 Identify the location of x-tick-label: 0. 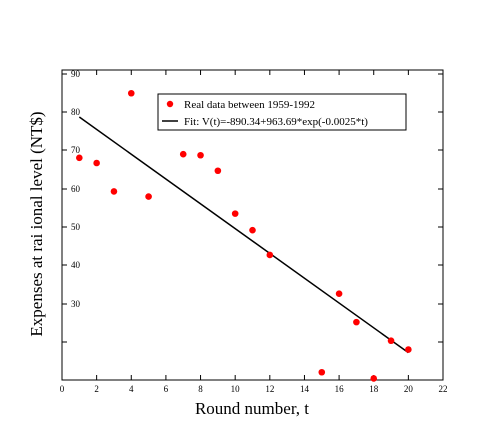
(62, 389).